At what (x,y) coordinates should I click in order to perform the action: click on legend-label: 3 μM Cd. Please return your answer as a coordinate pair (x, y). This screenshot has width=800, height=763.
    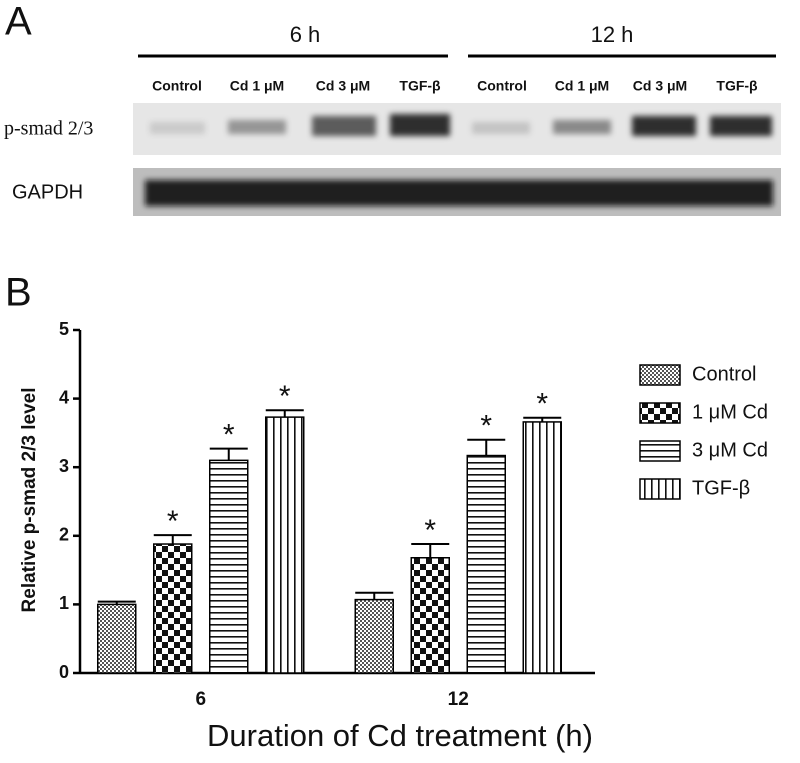
    Looking at the image, I should click on (730, 450).